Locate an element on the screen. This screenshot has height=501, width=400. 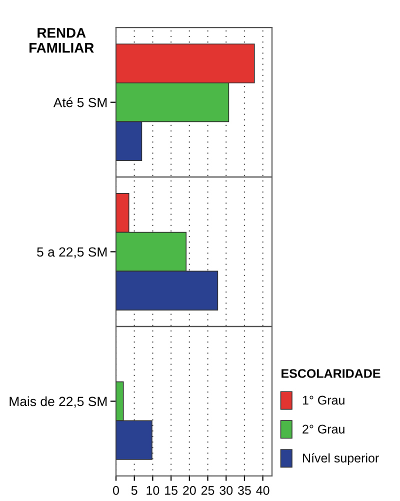
x-tick-label: 10 is located at coordinates (153, 490).